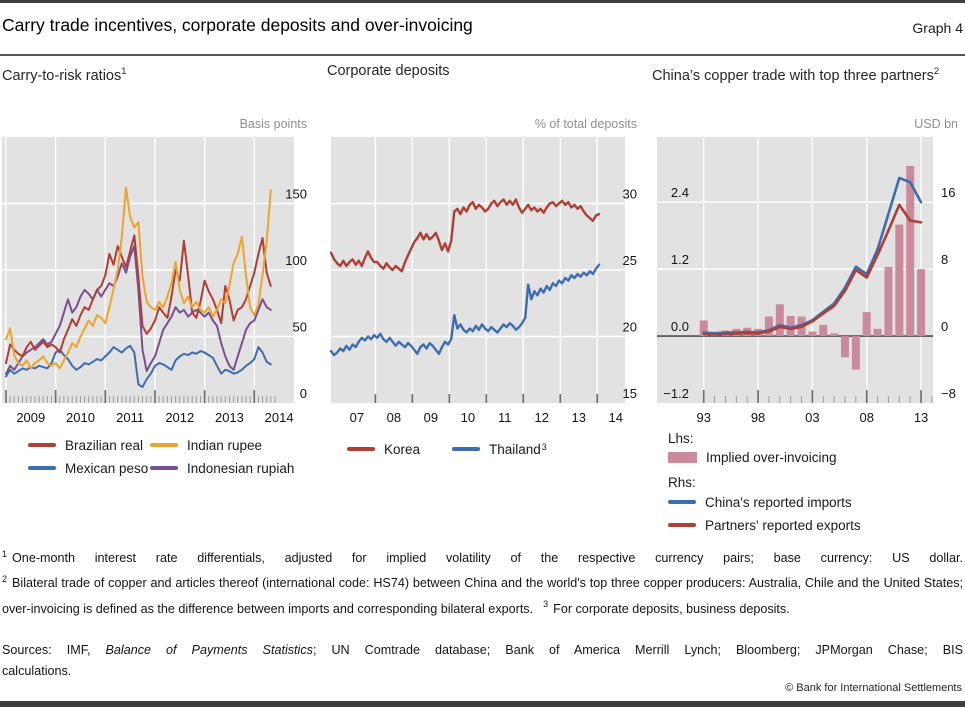 This screenshot has width=965, height=708. I want to click on brazilian-real-line-swatch-icon, so click(42, 445).